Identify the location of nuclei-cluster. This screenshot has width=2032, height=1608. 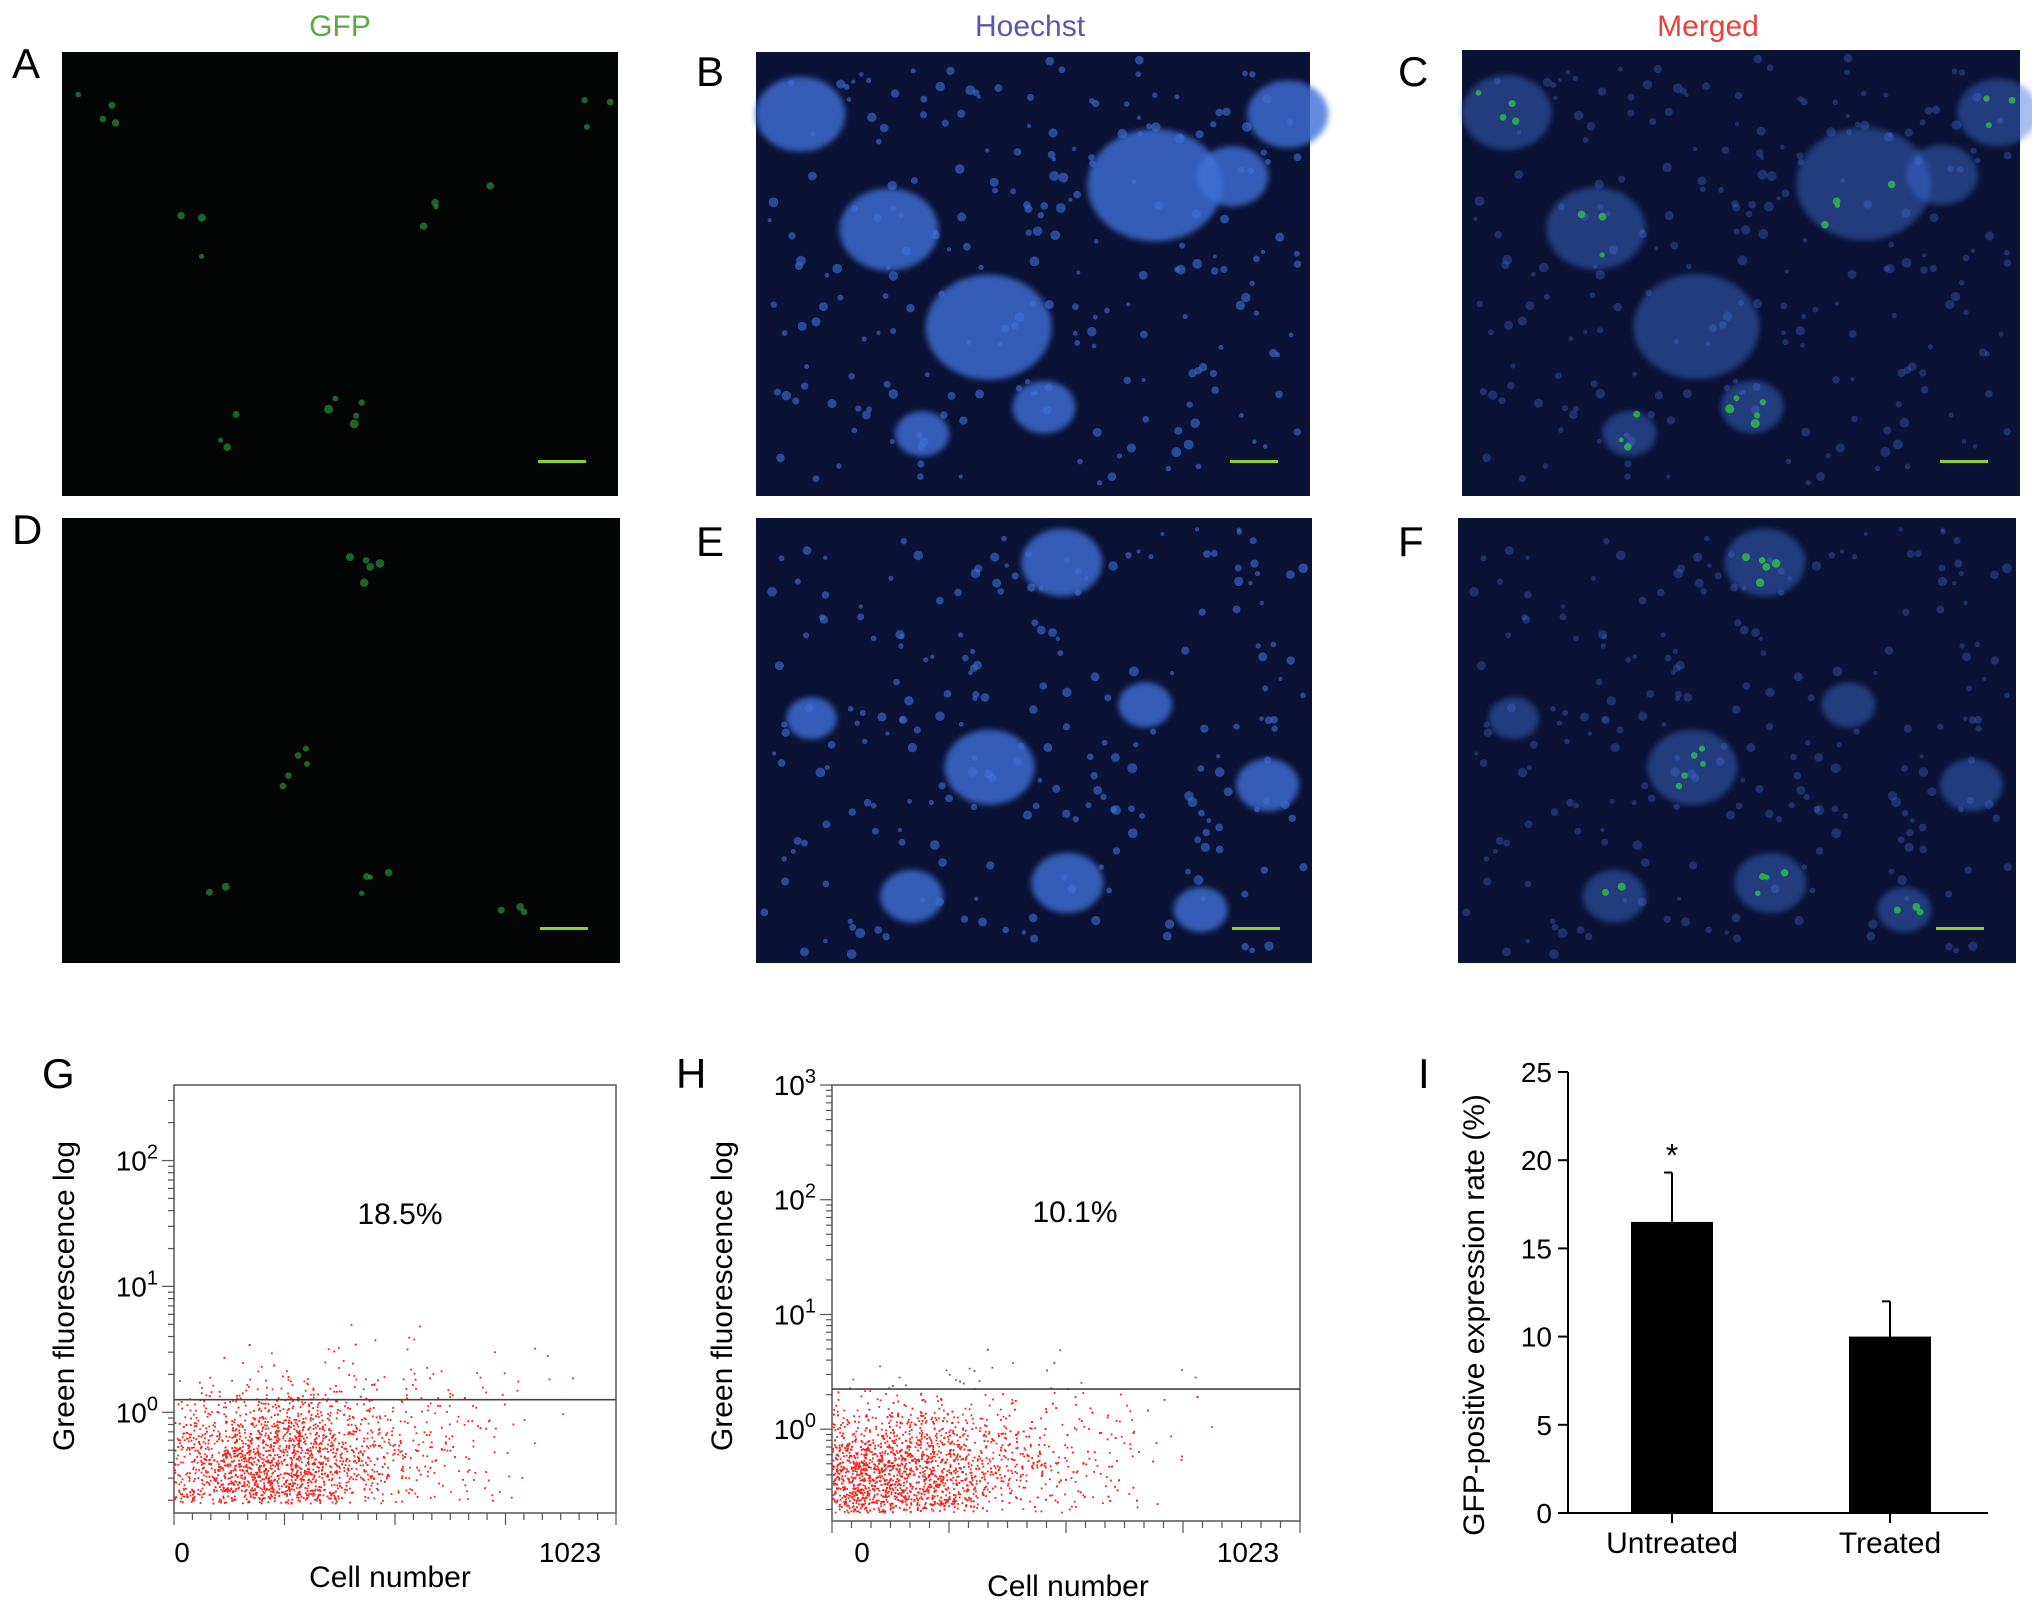
(1941, 174).